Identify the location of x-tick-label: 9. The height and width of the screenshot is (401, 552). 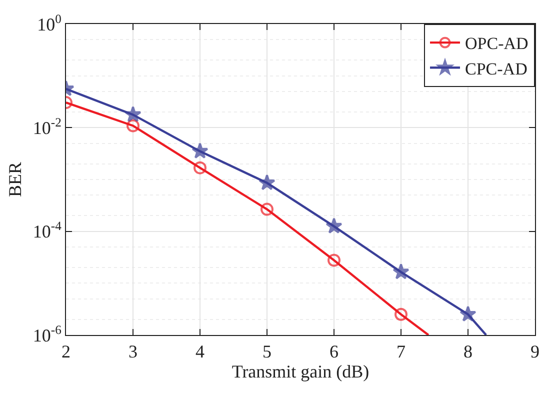
(535, 352).